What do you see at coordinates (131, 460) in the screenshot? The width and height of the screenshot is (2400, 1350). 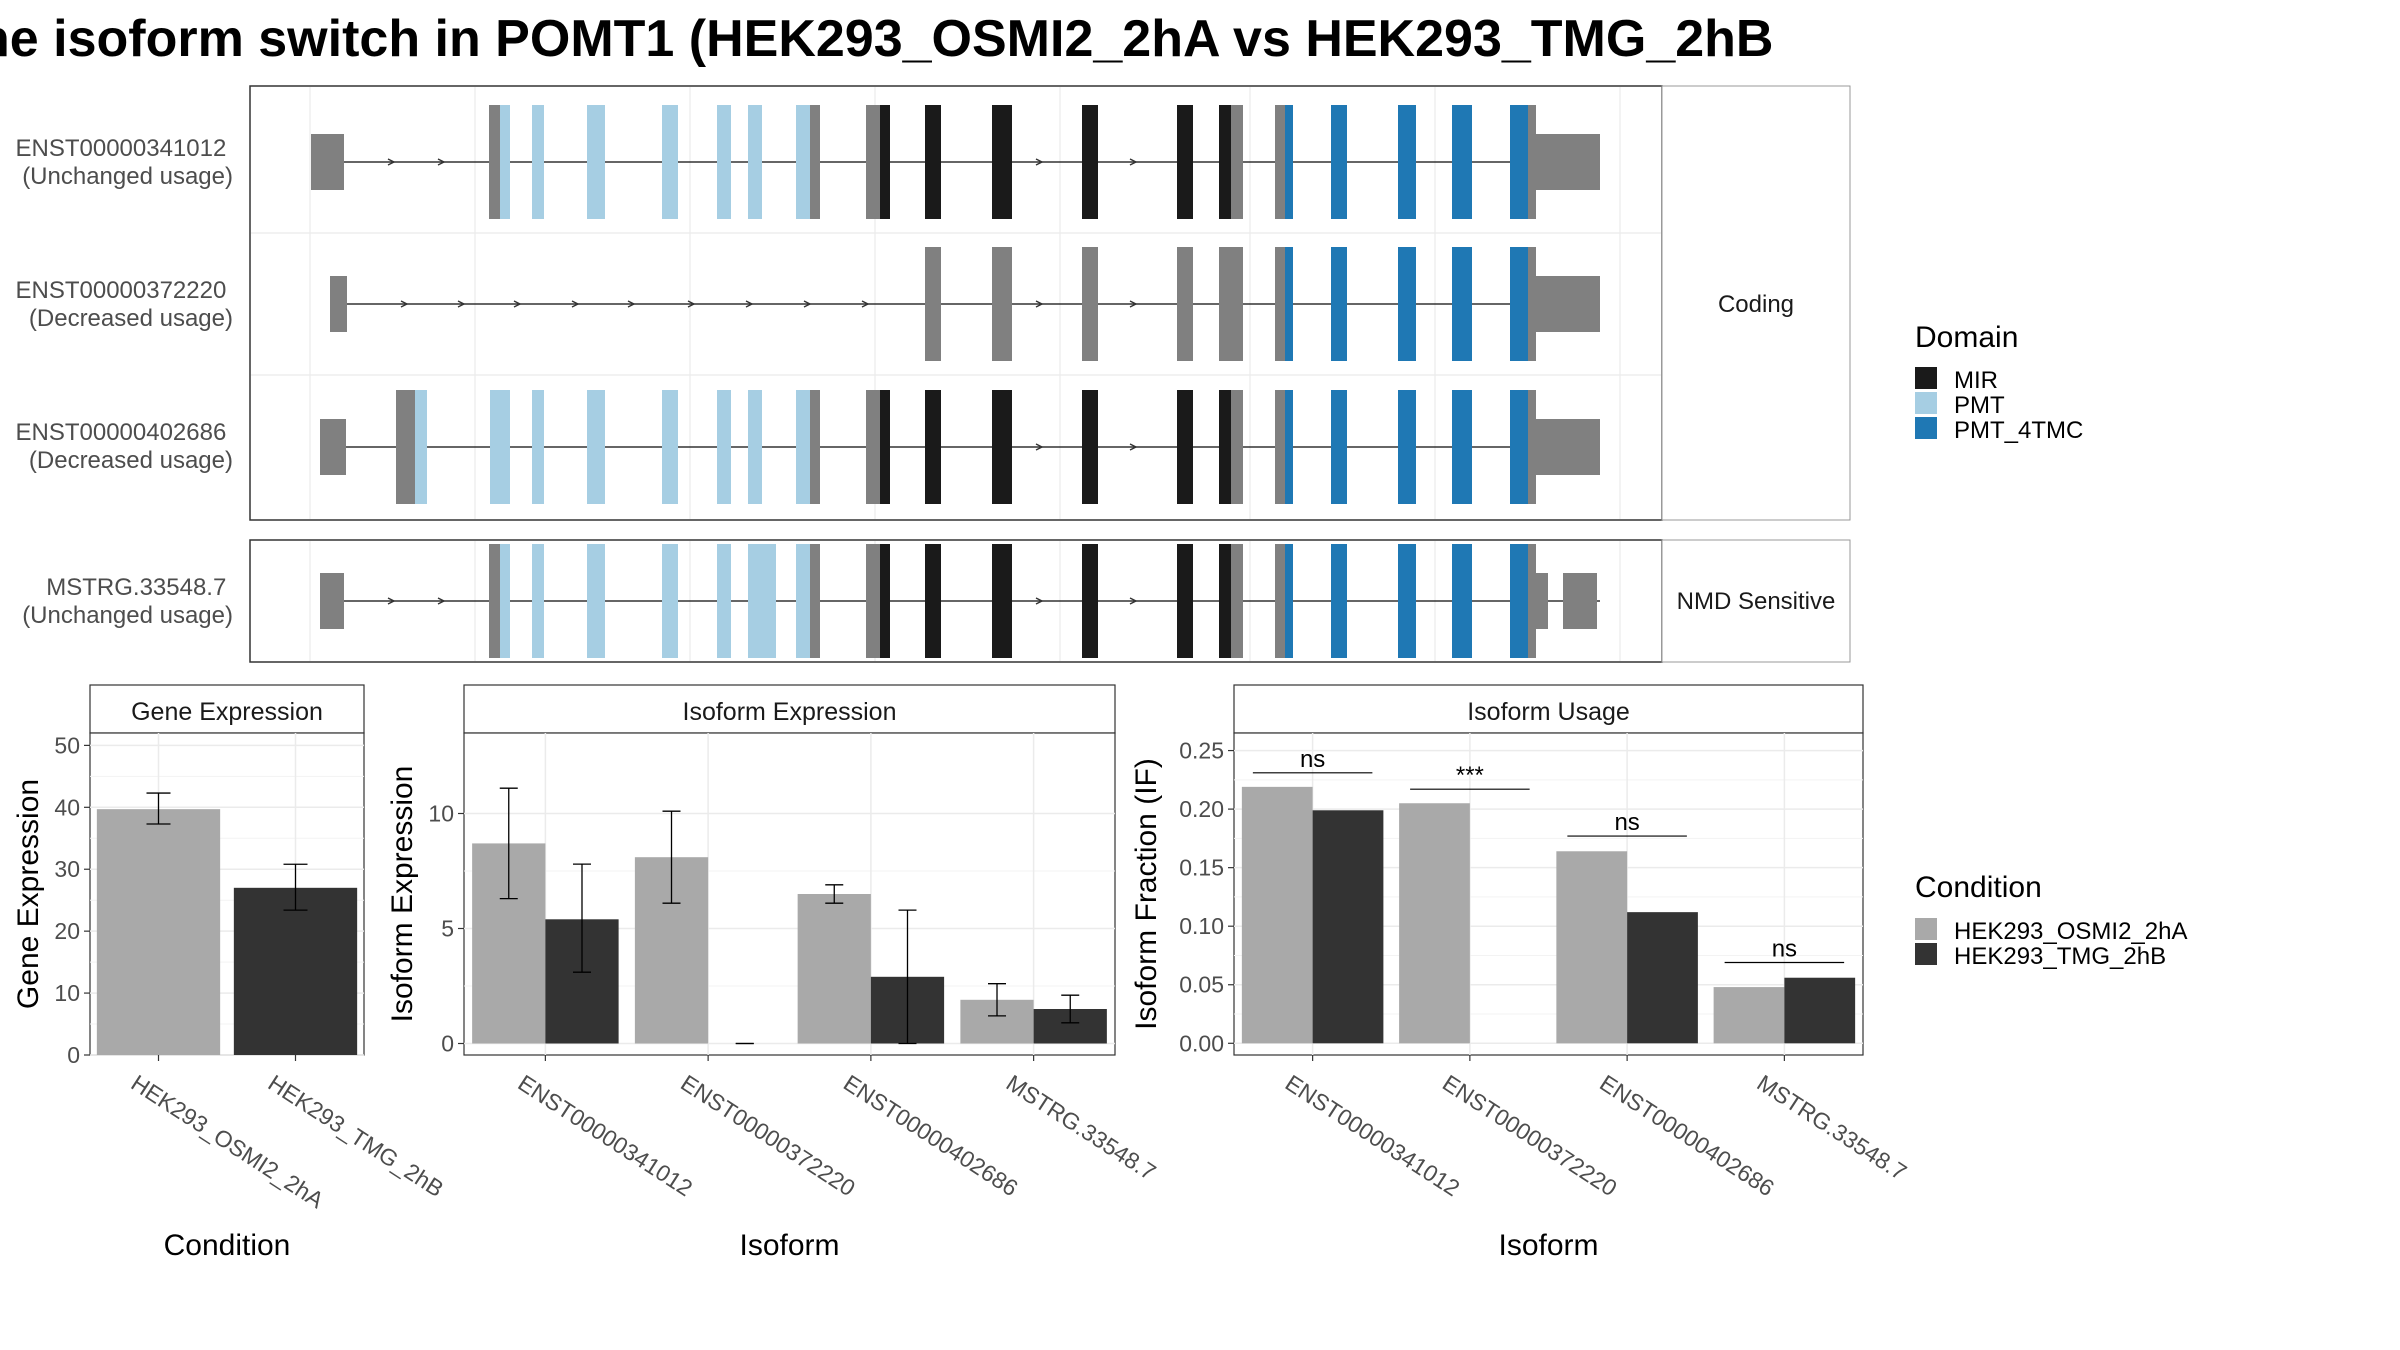 I see `transcript-usage: (Decreased usage)` at bounding box center [131, 460].